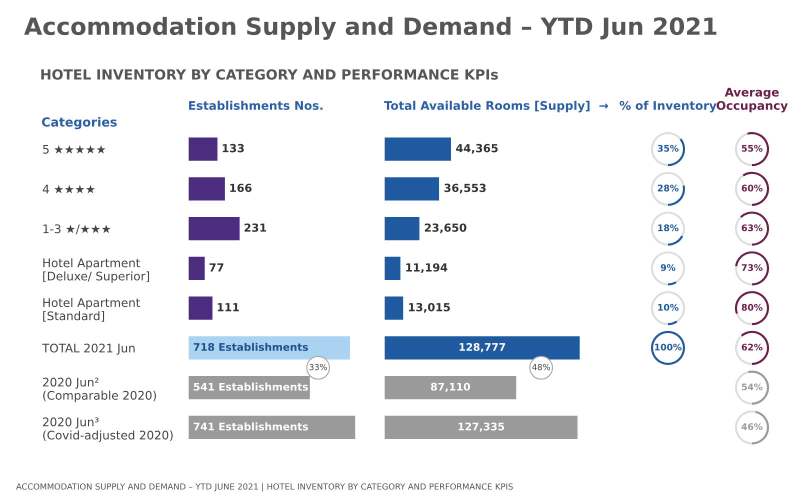 The height and width of the screenshot is (497, 800). What do you see at coordinates (752, 148) in the screenshot?
I see `data-label: 55%` at bounding box center [752, 148].